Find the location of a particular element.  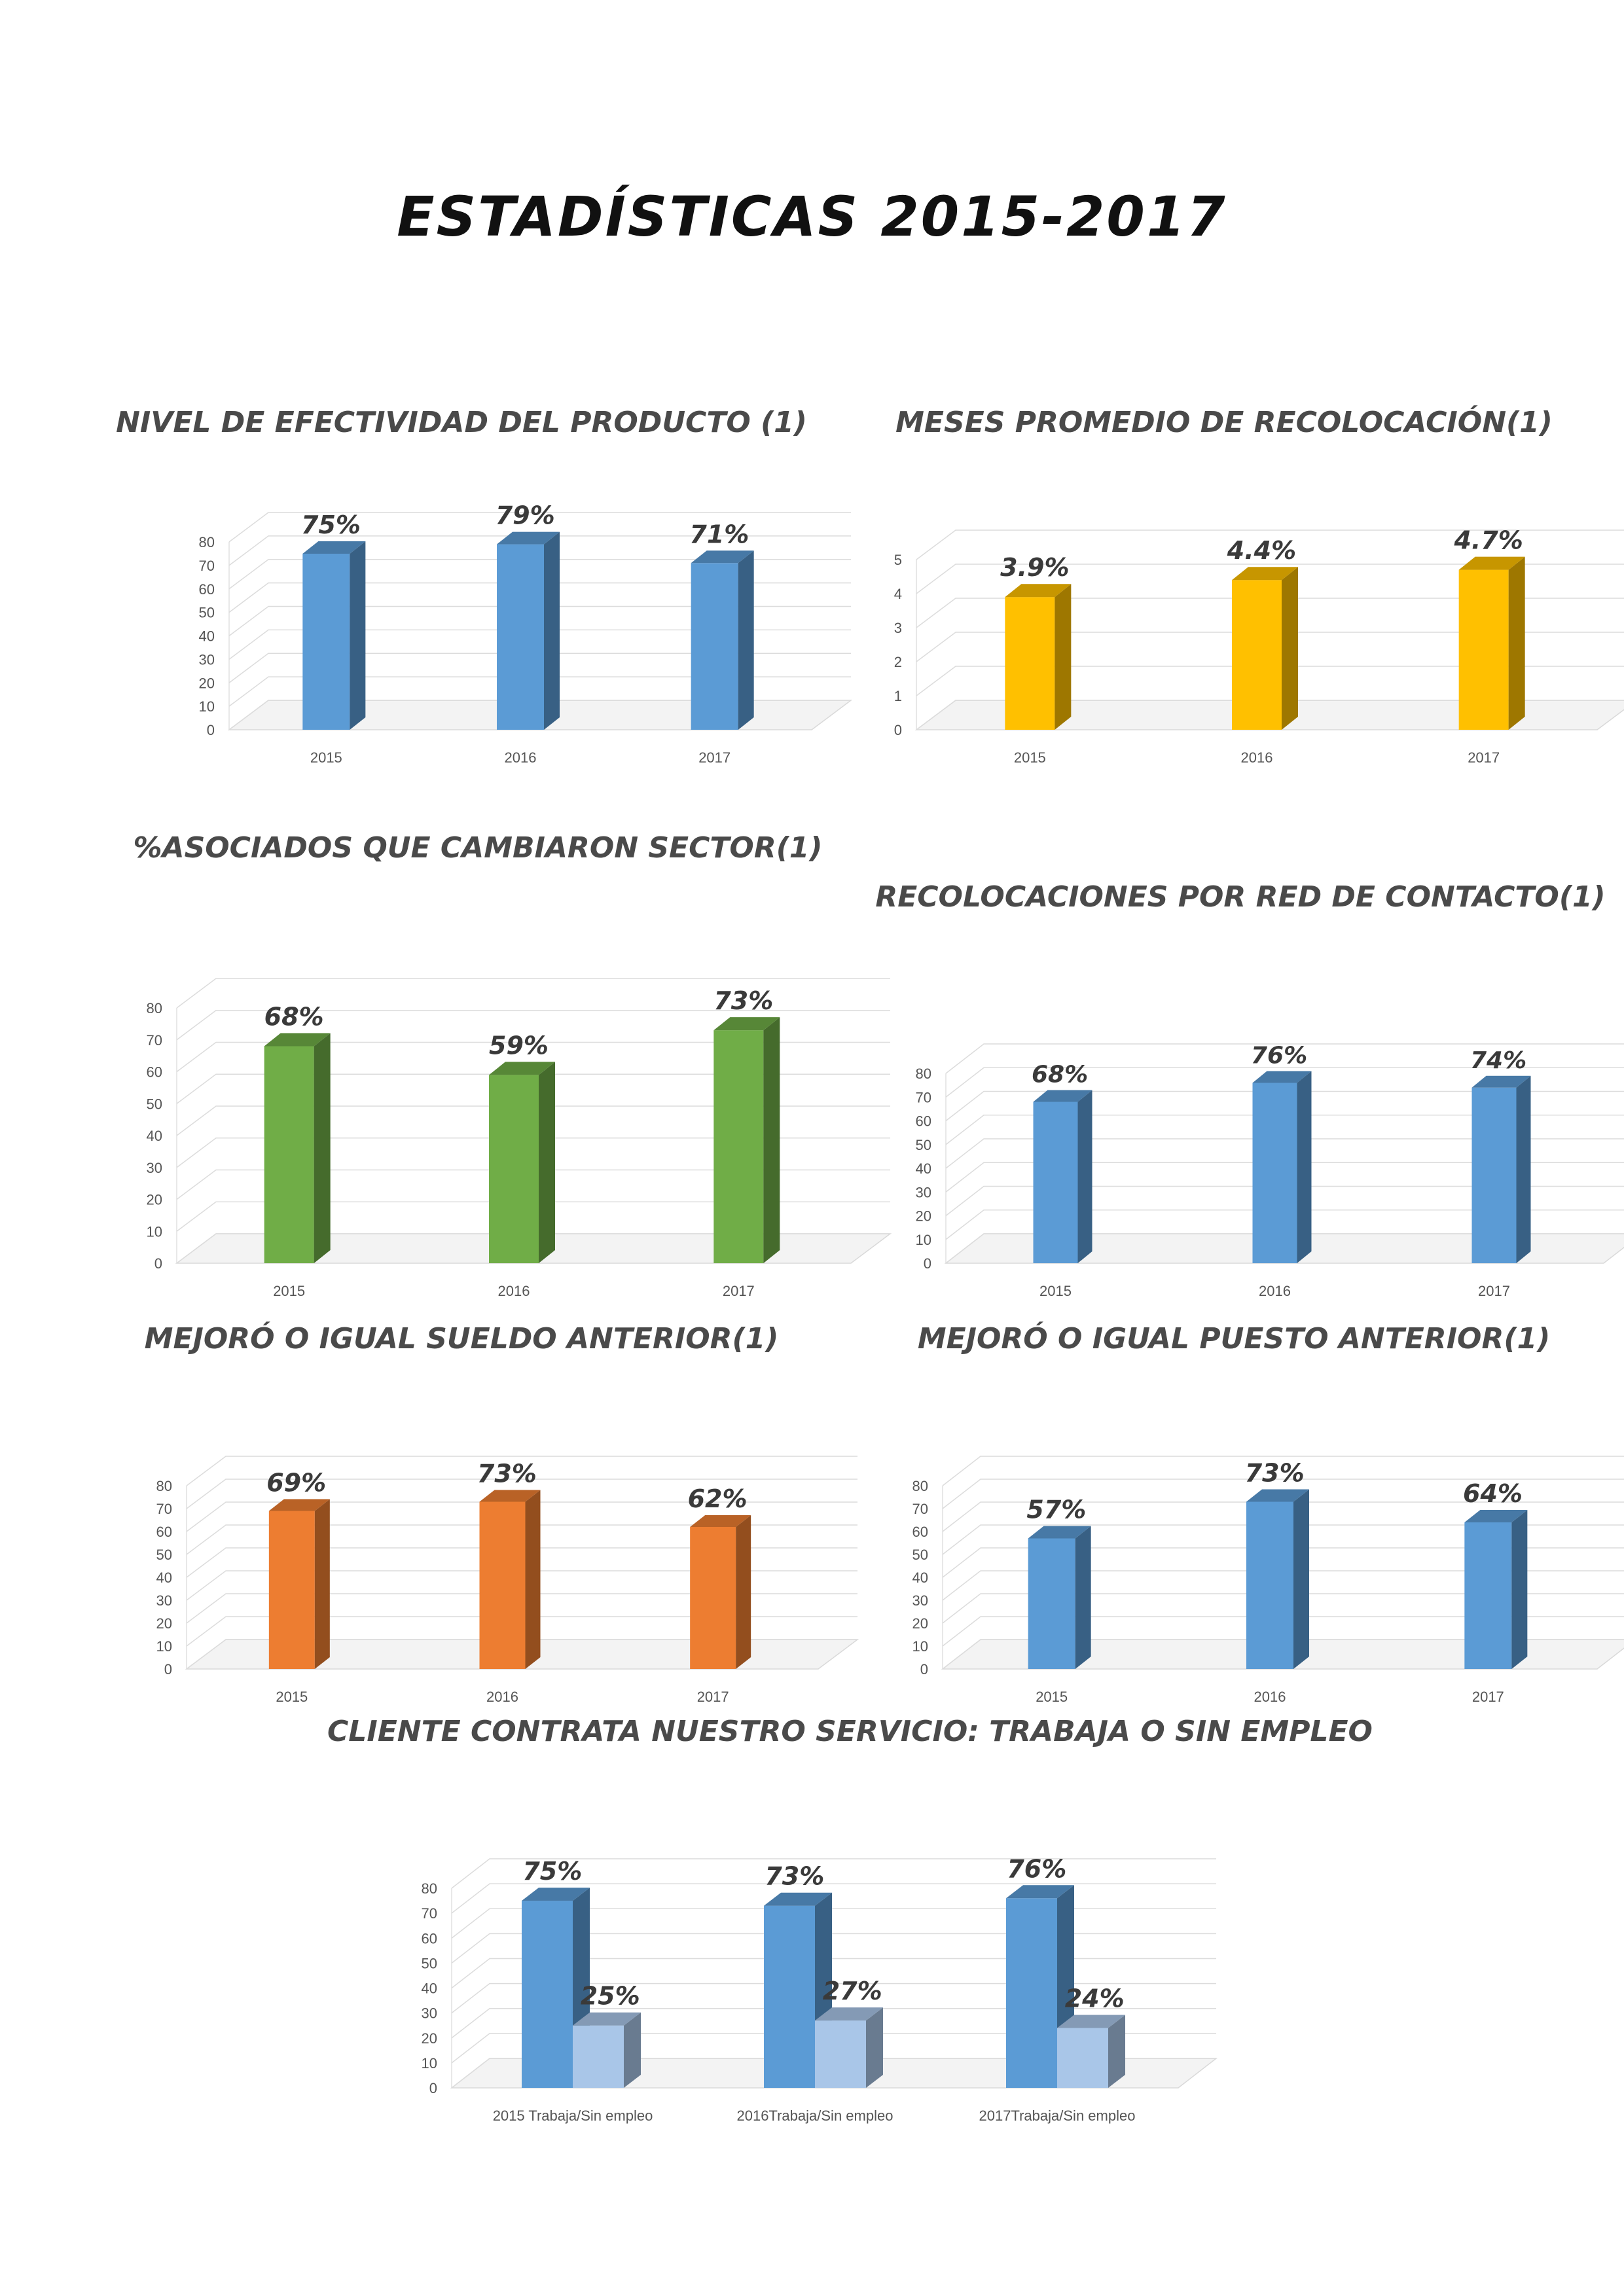

chart-title: %ASOCIADOS QUE CAMBIARON SECTOR(1) is located at coordinates (478, 848).